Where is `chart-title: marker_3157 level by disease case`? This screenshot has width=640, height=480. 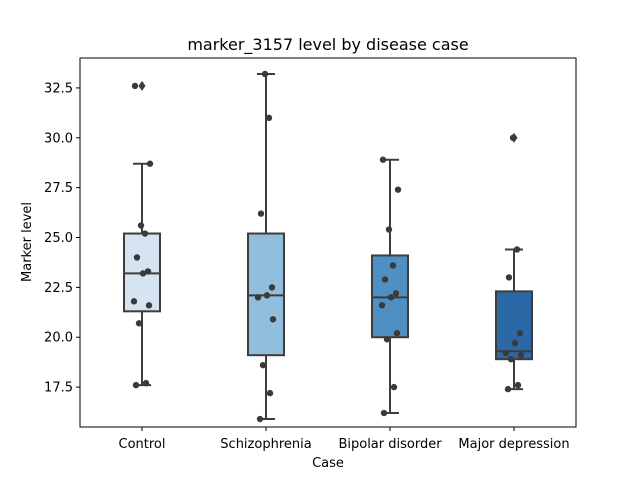
chart-title: marker_3157 level by disease case is located at coordinates (327, 45).